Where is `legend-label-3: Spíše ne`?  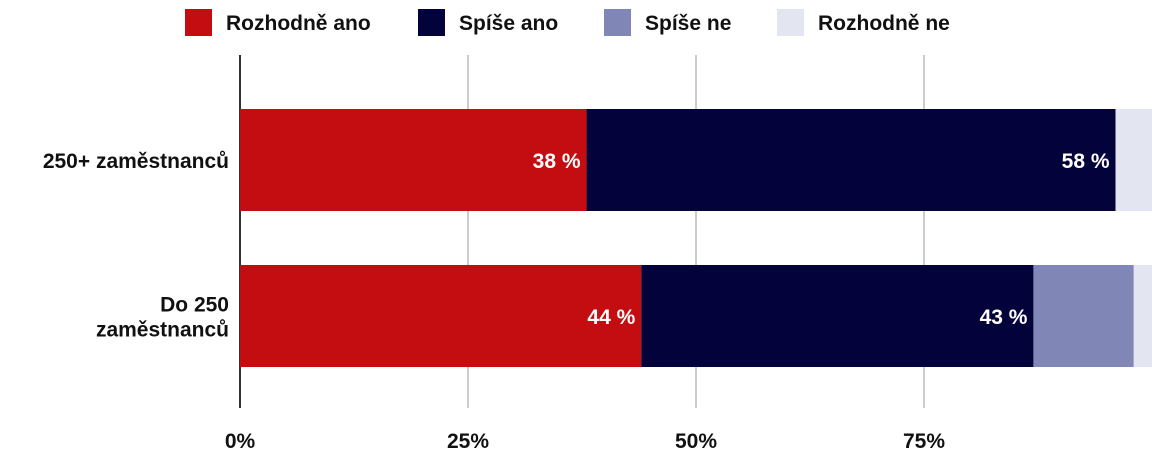 legend-label-3: Spíše ne is located at coordinates (688, 23).